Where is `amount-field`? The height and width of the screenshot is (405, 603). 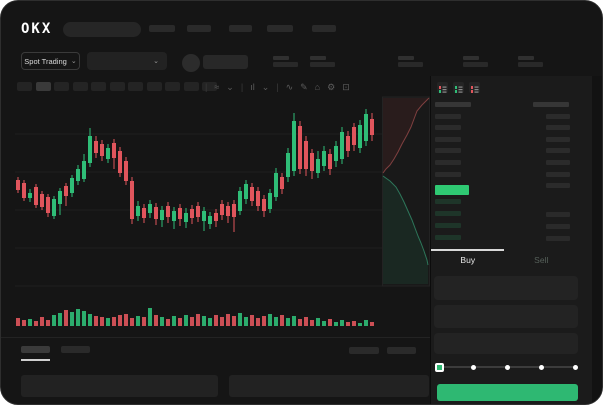 amount-field is located at coordinates (506, 316).